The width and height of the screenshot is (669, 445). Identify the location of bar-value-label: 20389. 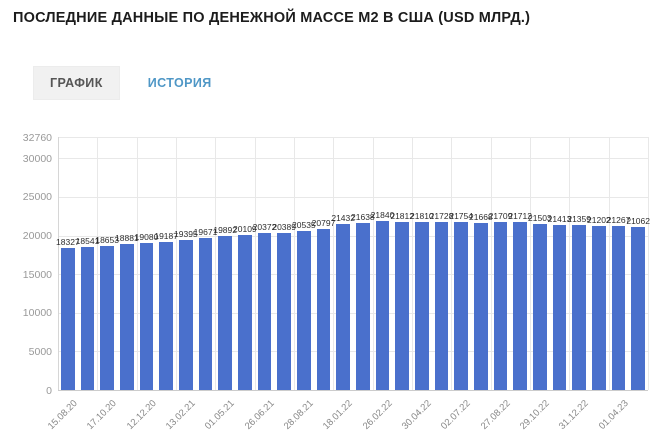
(284, 226).